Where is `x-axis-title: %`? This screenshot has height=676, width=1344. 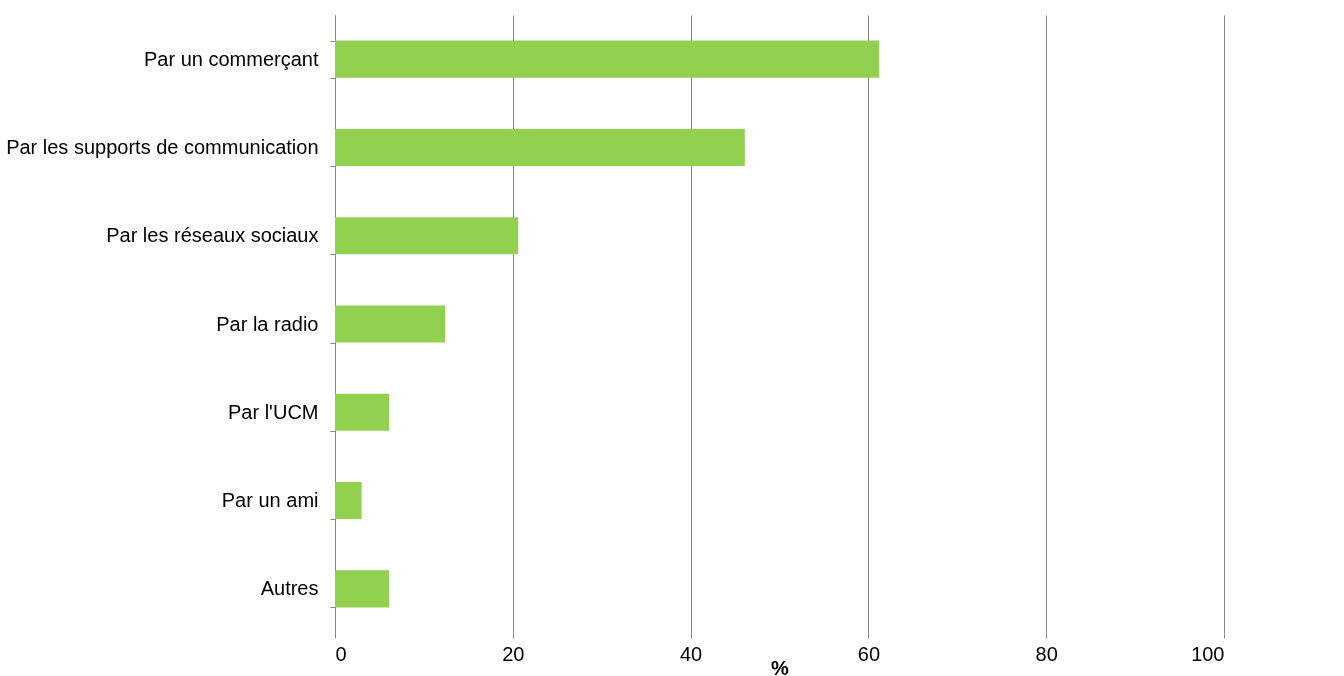
x-axis-title: % is located at coordinates (780, 666).